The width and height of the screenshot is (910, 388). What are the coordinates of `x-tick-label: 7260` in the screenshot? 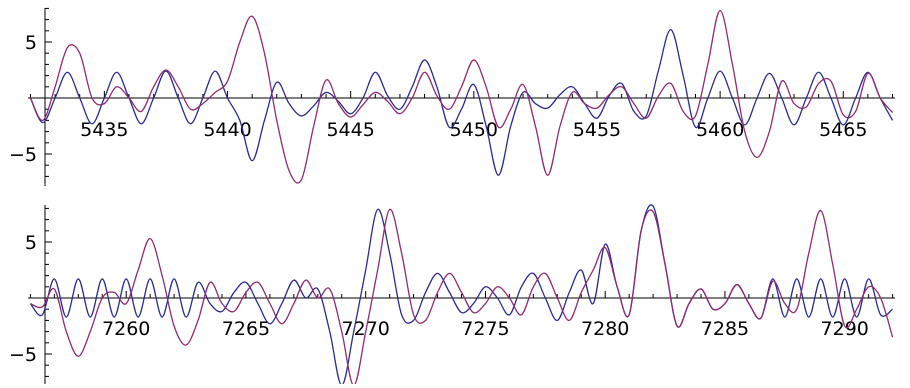 It's located at (126, 329).